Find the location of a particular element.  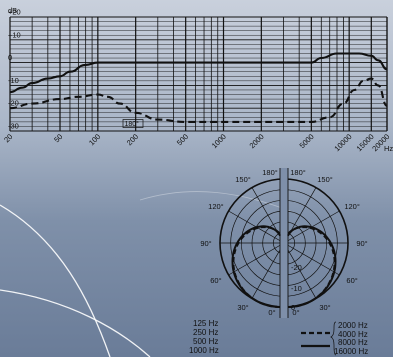

legend-brace is located at coordinates (333, 338).